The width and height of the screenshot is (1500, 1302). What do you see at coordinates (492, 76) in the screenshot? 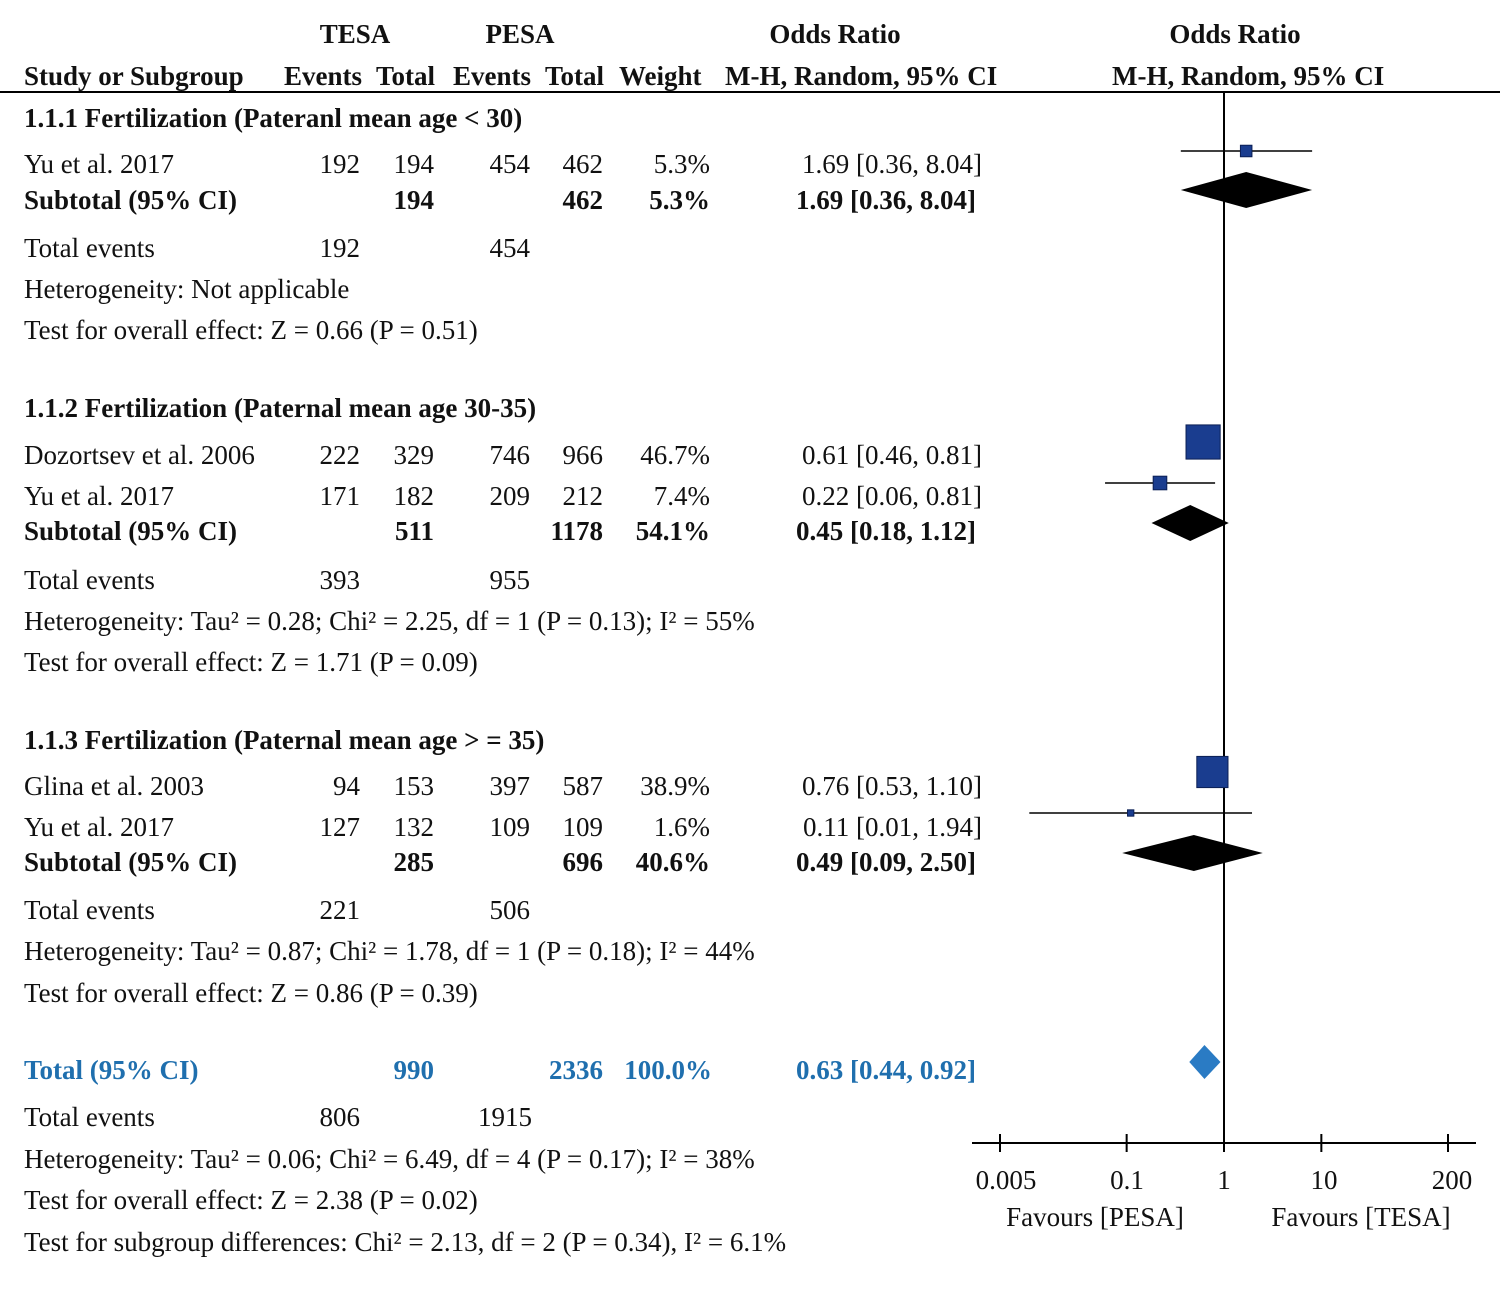
I see `pesa-events-header: Events` at bounding box center [492, 76].